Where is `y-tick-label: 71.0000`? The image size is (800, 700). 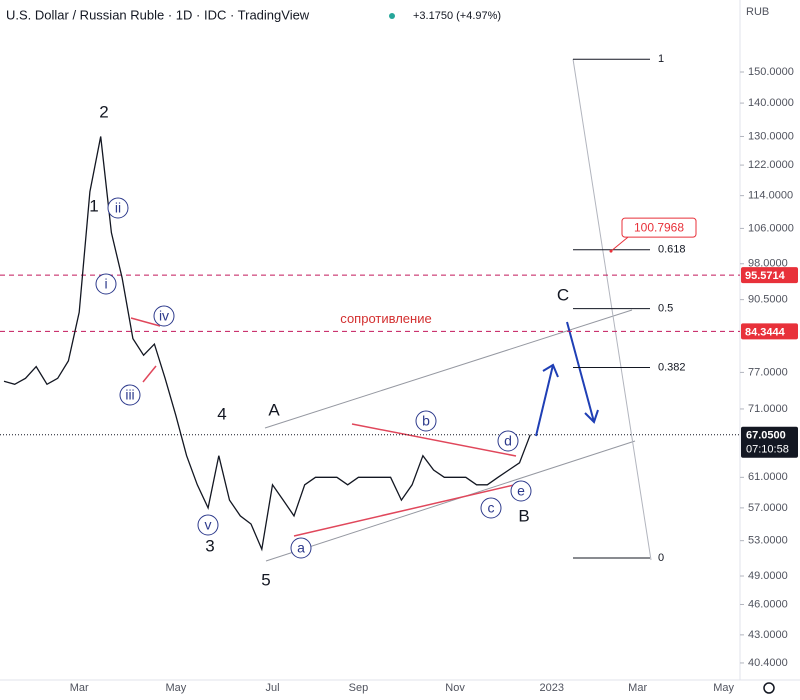
y-tick-label: 71.0000 is located at coordinates (768, 409).